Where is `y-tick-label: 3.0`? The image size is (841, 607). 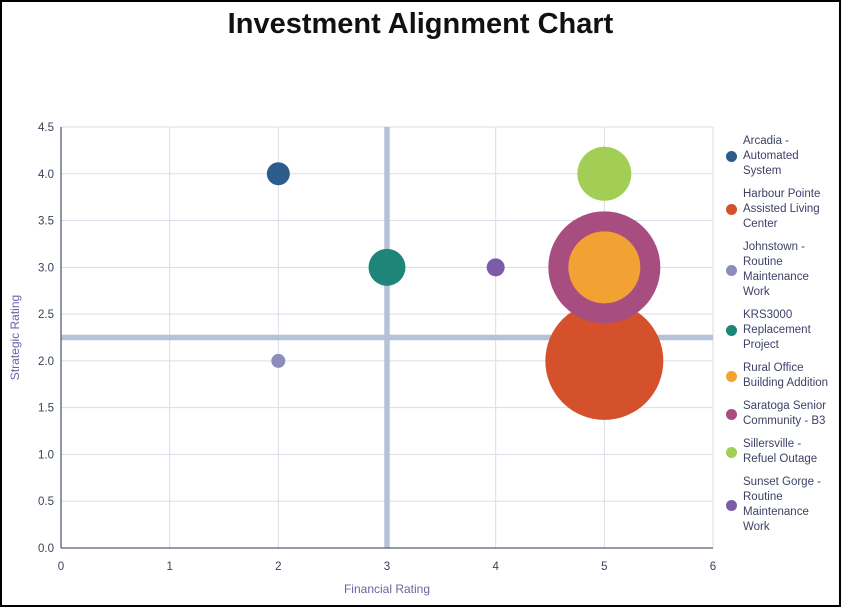
y-tick-label: 3.0 is located at coordinates (46, 268).